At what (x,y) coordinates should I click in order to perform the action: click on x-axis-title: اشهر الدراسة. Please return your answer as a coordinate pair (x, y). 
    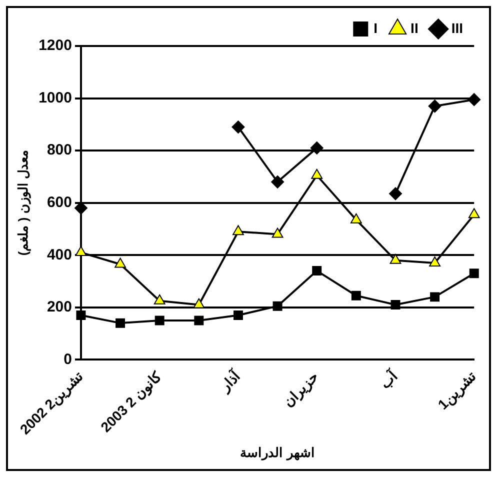
    Looking at the image, I should click on (277, 452).